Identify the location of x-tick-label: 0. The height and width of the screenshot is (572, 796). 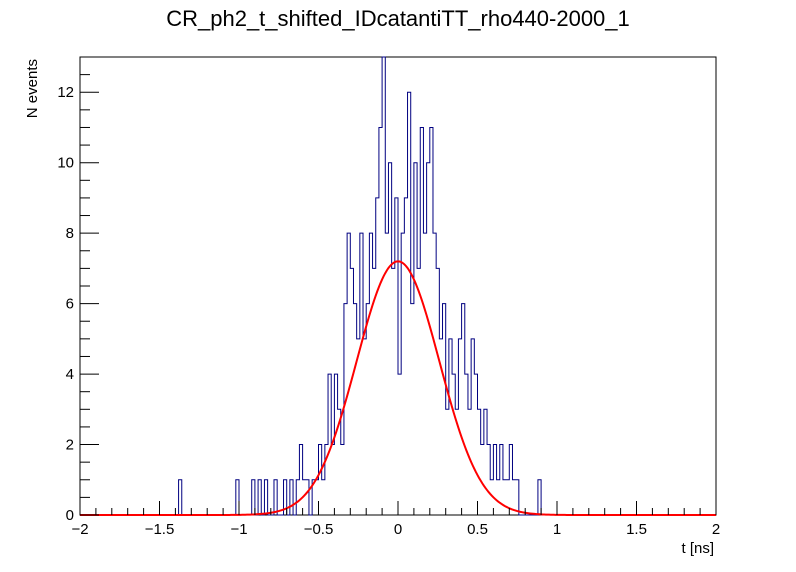
(398, 529).